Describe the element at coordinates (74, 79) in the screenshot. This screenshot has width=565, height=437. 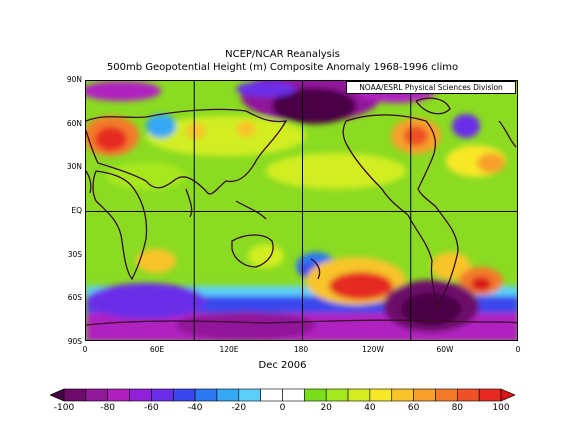
I see `lat-label: 90N` at that location.